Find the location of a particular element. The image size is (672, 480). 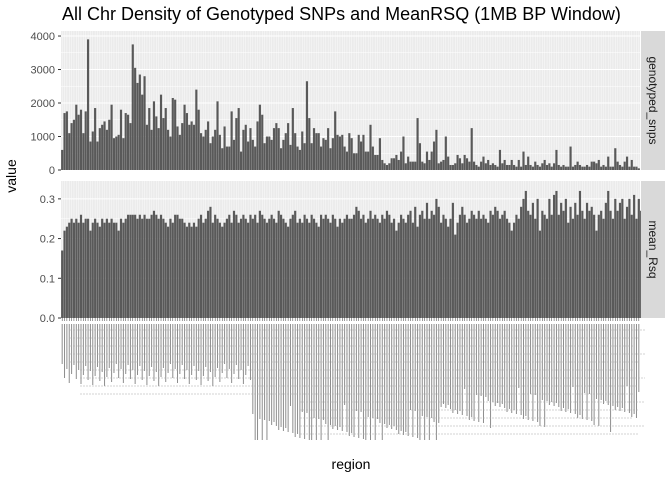

strip-background is located at coordinates (653, 249).